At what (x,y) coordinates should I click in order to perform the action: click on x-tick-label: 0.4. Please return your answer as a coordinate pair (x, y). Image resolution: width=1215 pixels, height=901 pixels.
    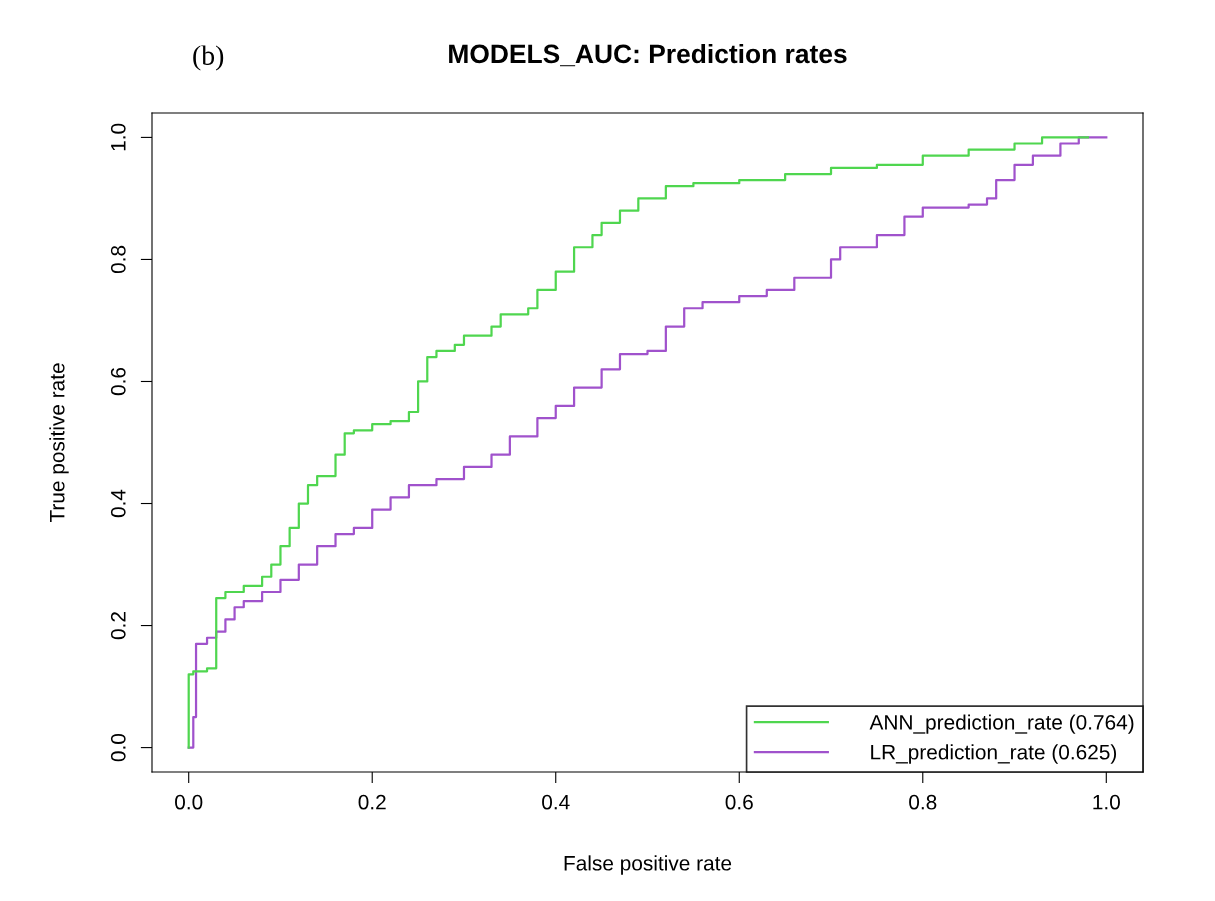
    Looking at the image, I should click on (556, 802).